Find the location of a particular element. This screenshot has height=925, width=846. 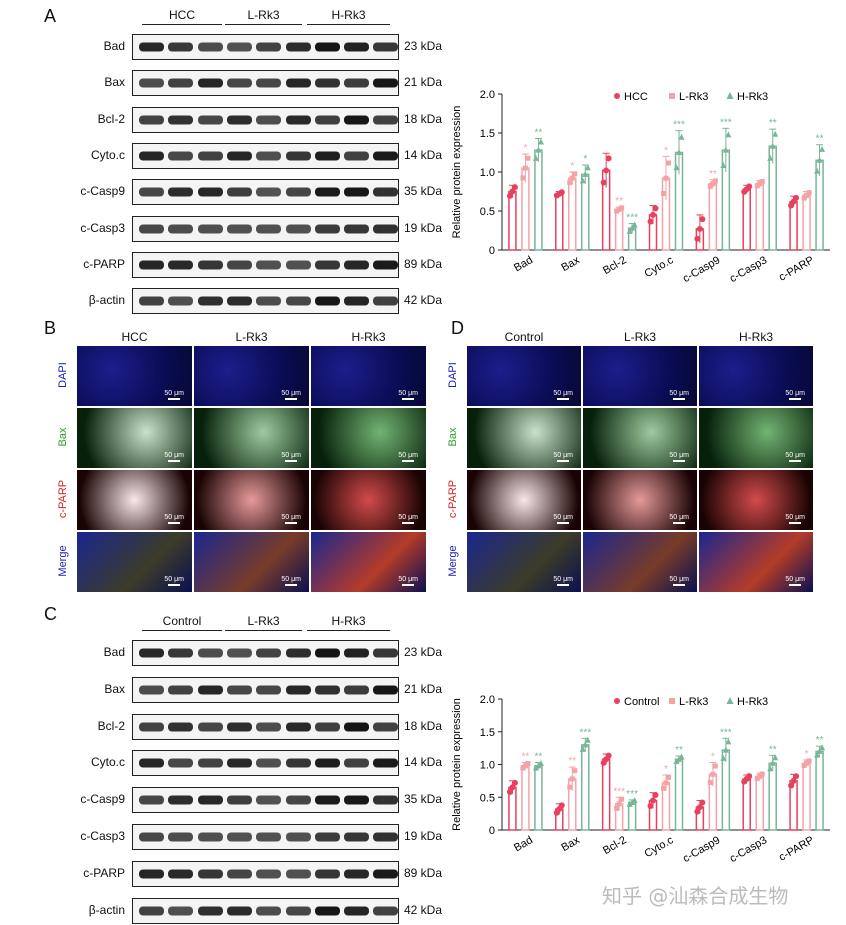

legend-marker is located at coordinates (730, 95).